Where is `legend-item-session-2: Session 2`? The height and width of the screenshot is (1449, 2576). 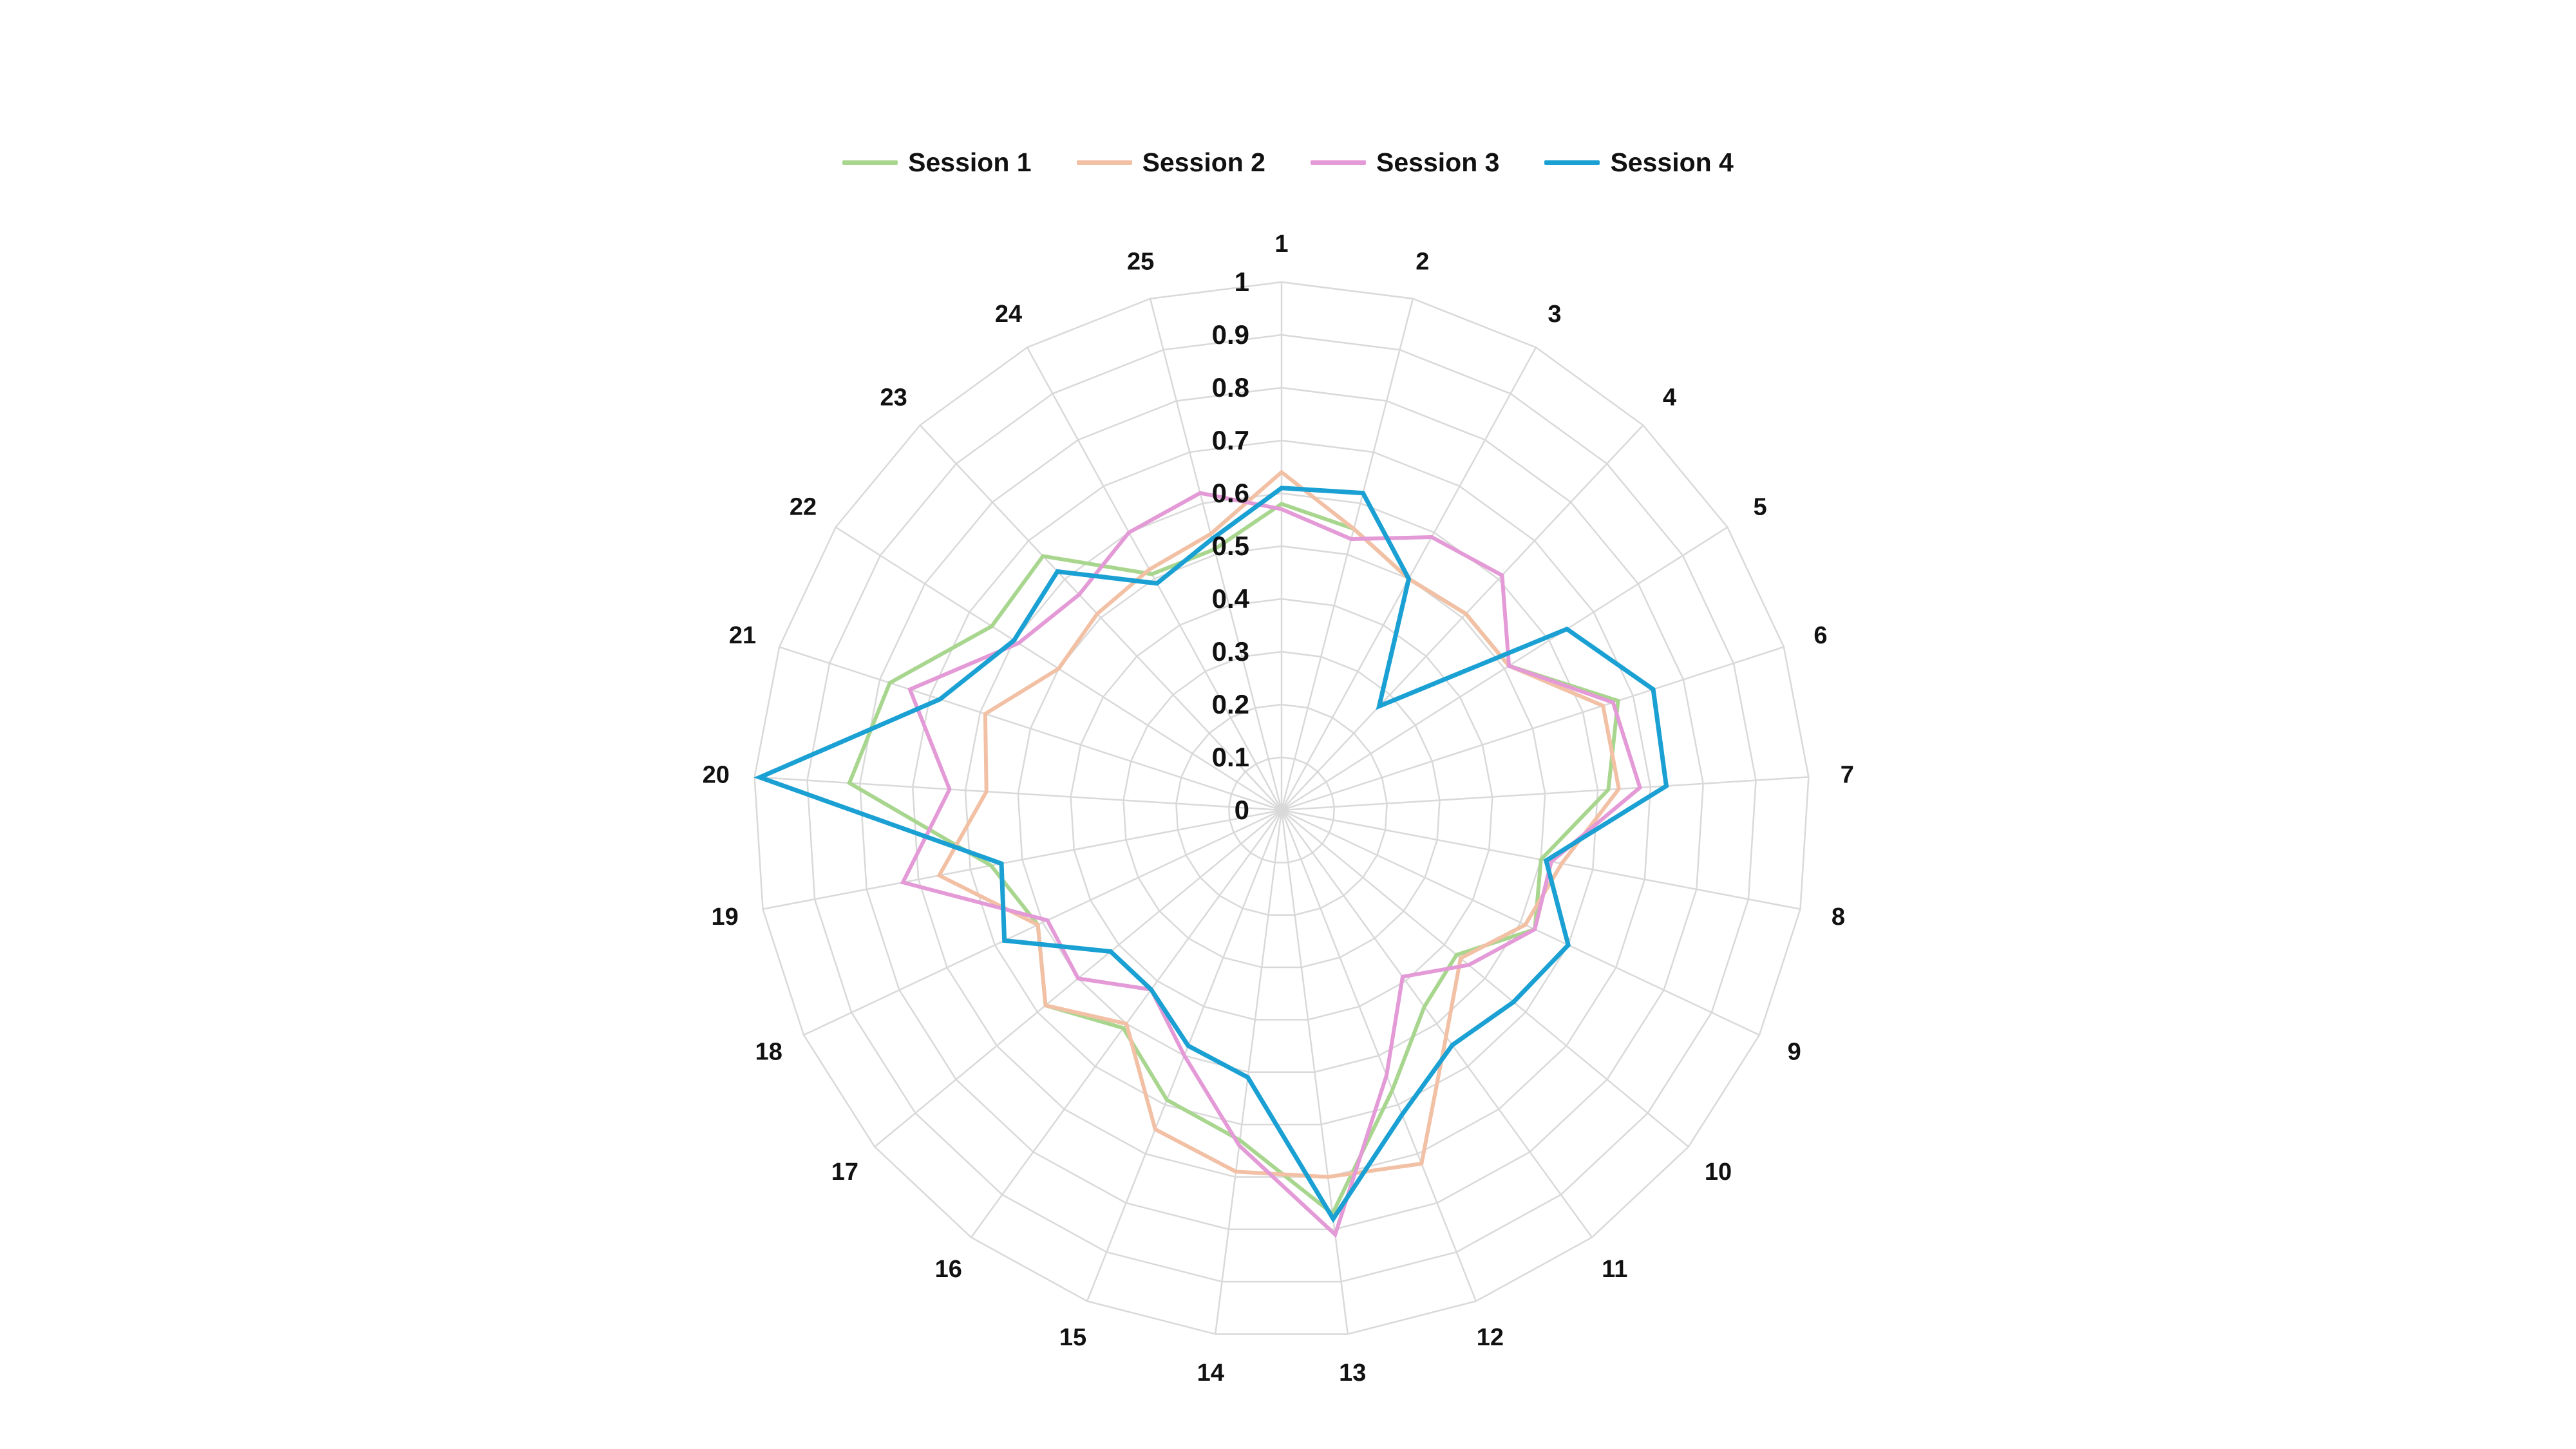
legend-item-session-2: Session 2 is located at coordinates (1170, 163).